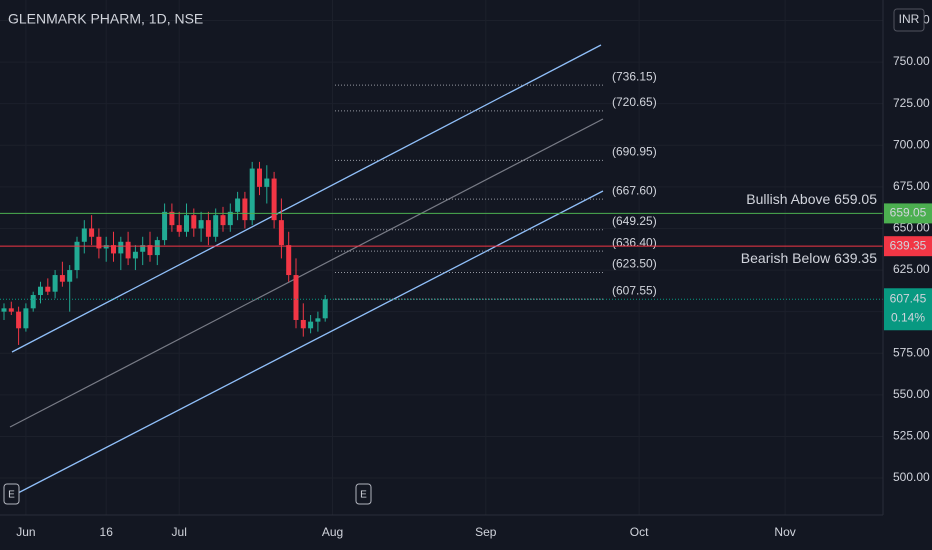  I want to click on x-tick-label: Jun, so click(25, 532).